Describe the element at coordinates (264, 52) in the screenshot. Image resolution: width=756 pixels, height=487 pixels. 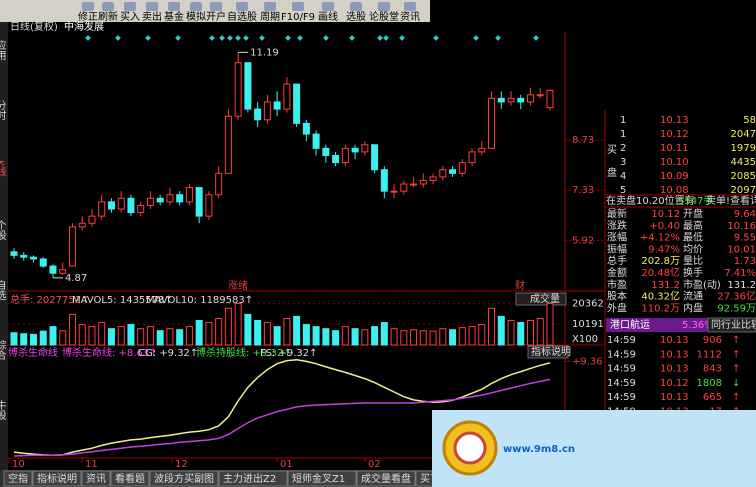
I see `max-label: 11.19` at that location.